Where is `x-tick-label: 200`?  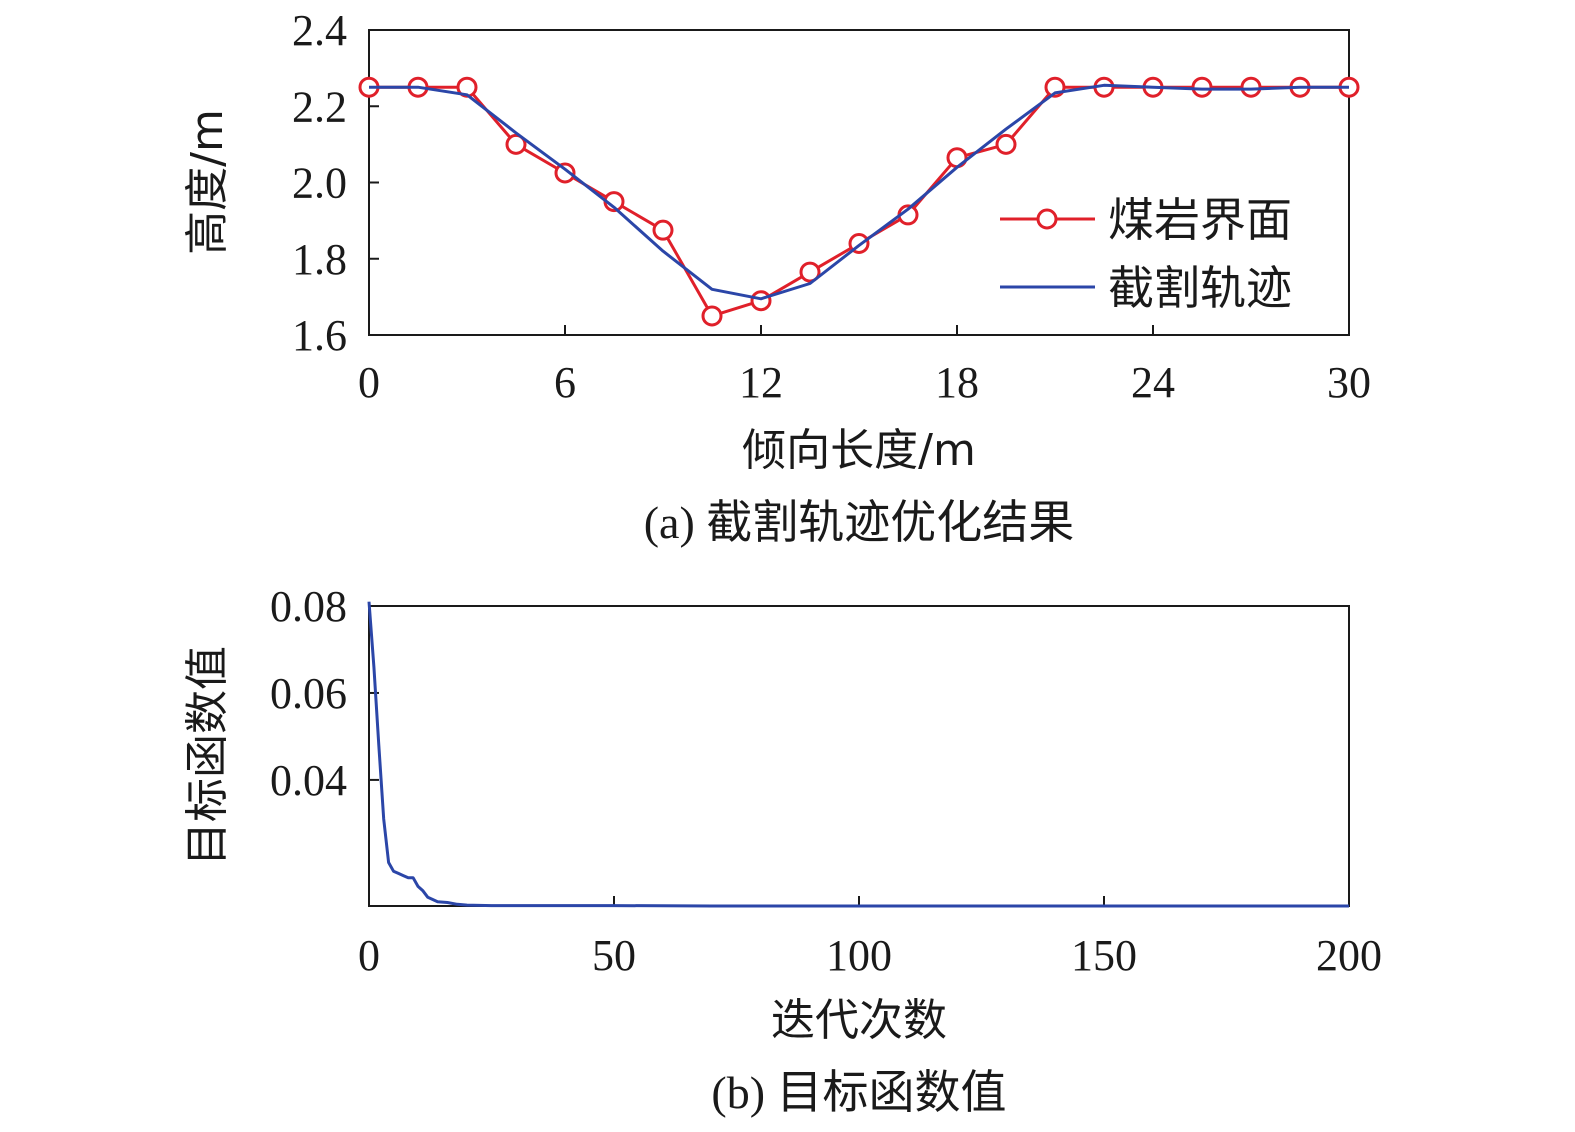 x-tick-label: 200 is located at coordinates (1349, 955).